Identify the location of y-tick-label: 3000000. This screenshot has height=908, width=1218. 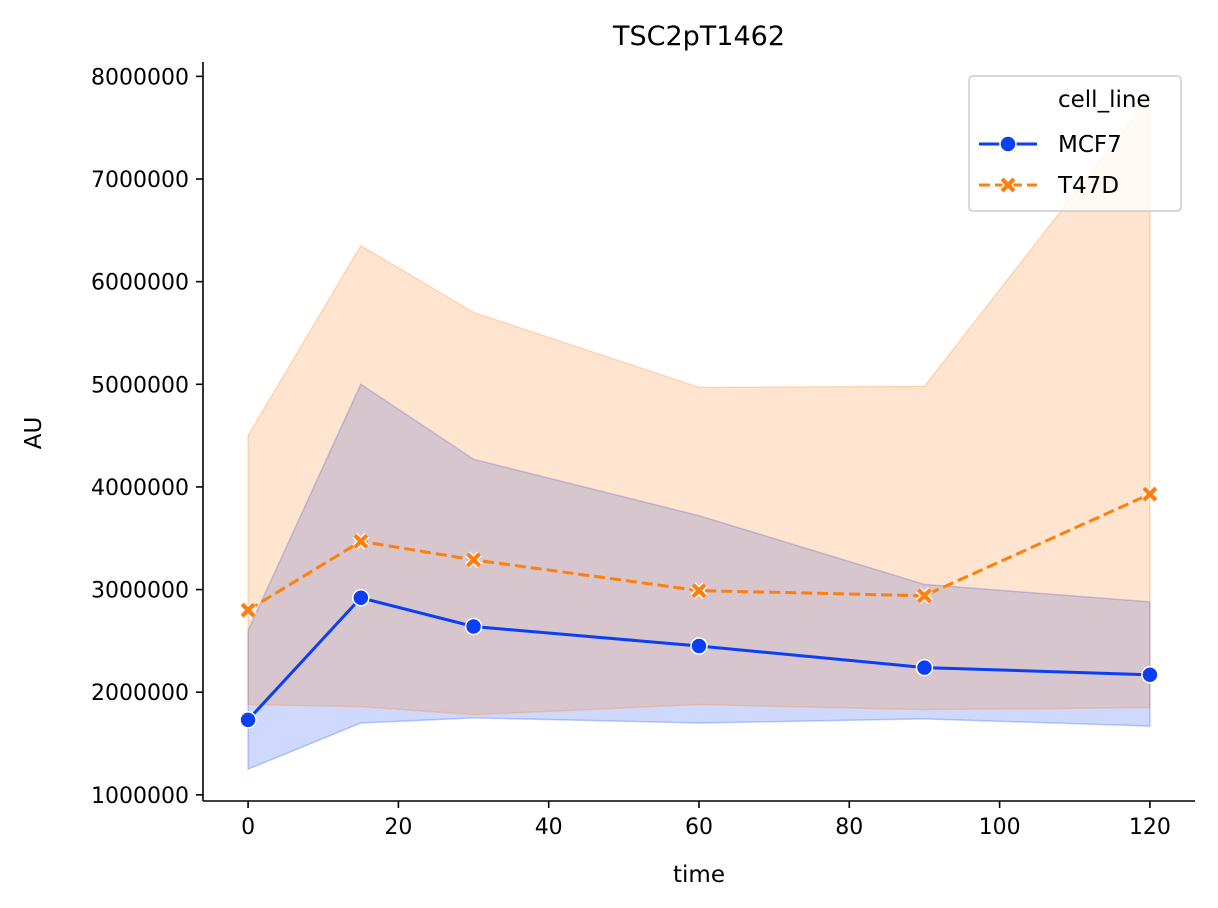
(140, 591).